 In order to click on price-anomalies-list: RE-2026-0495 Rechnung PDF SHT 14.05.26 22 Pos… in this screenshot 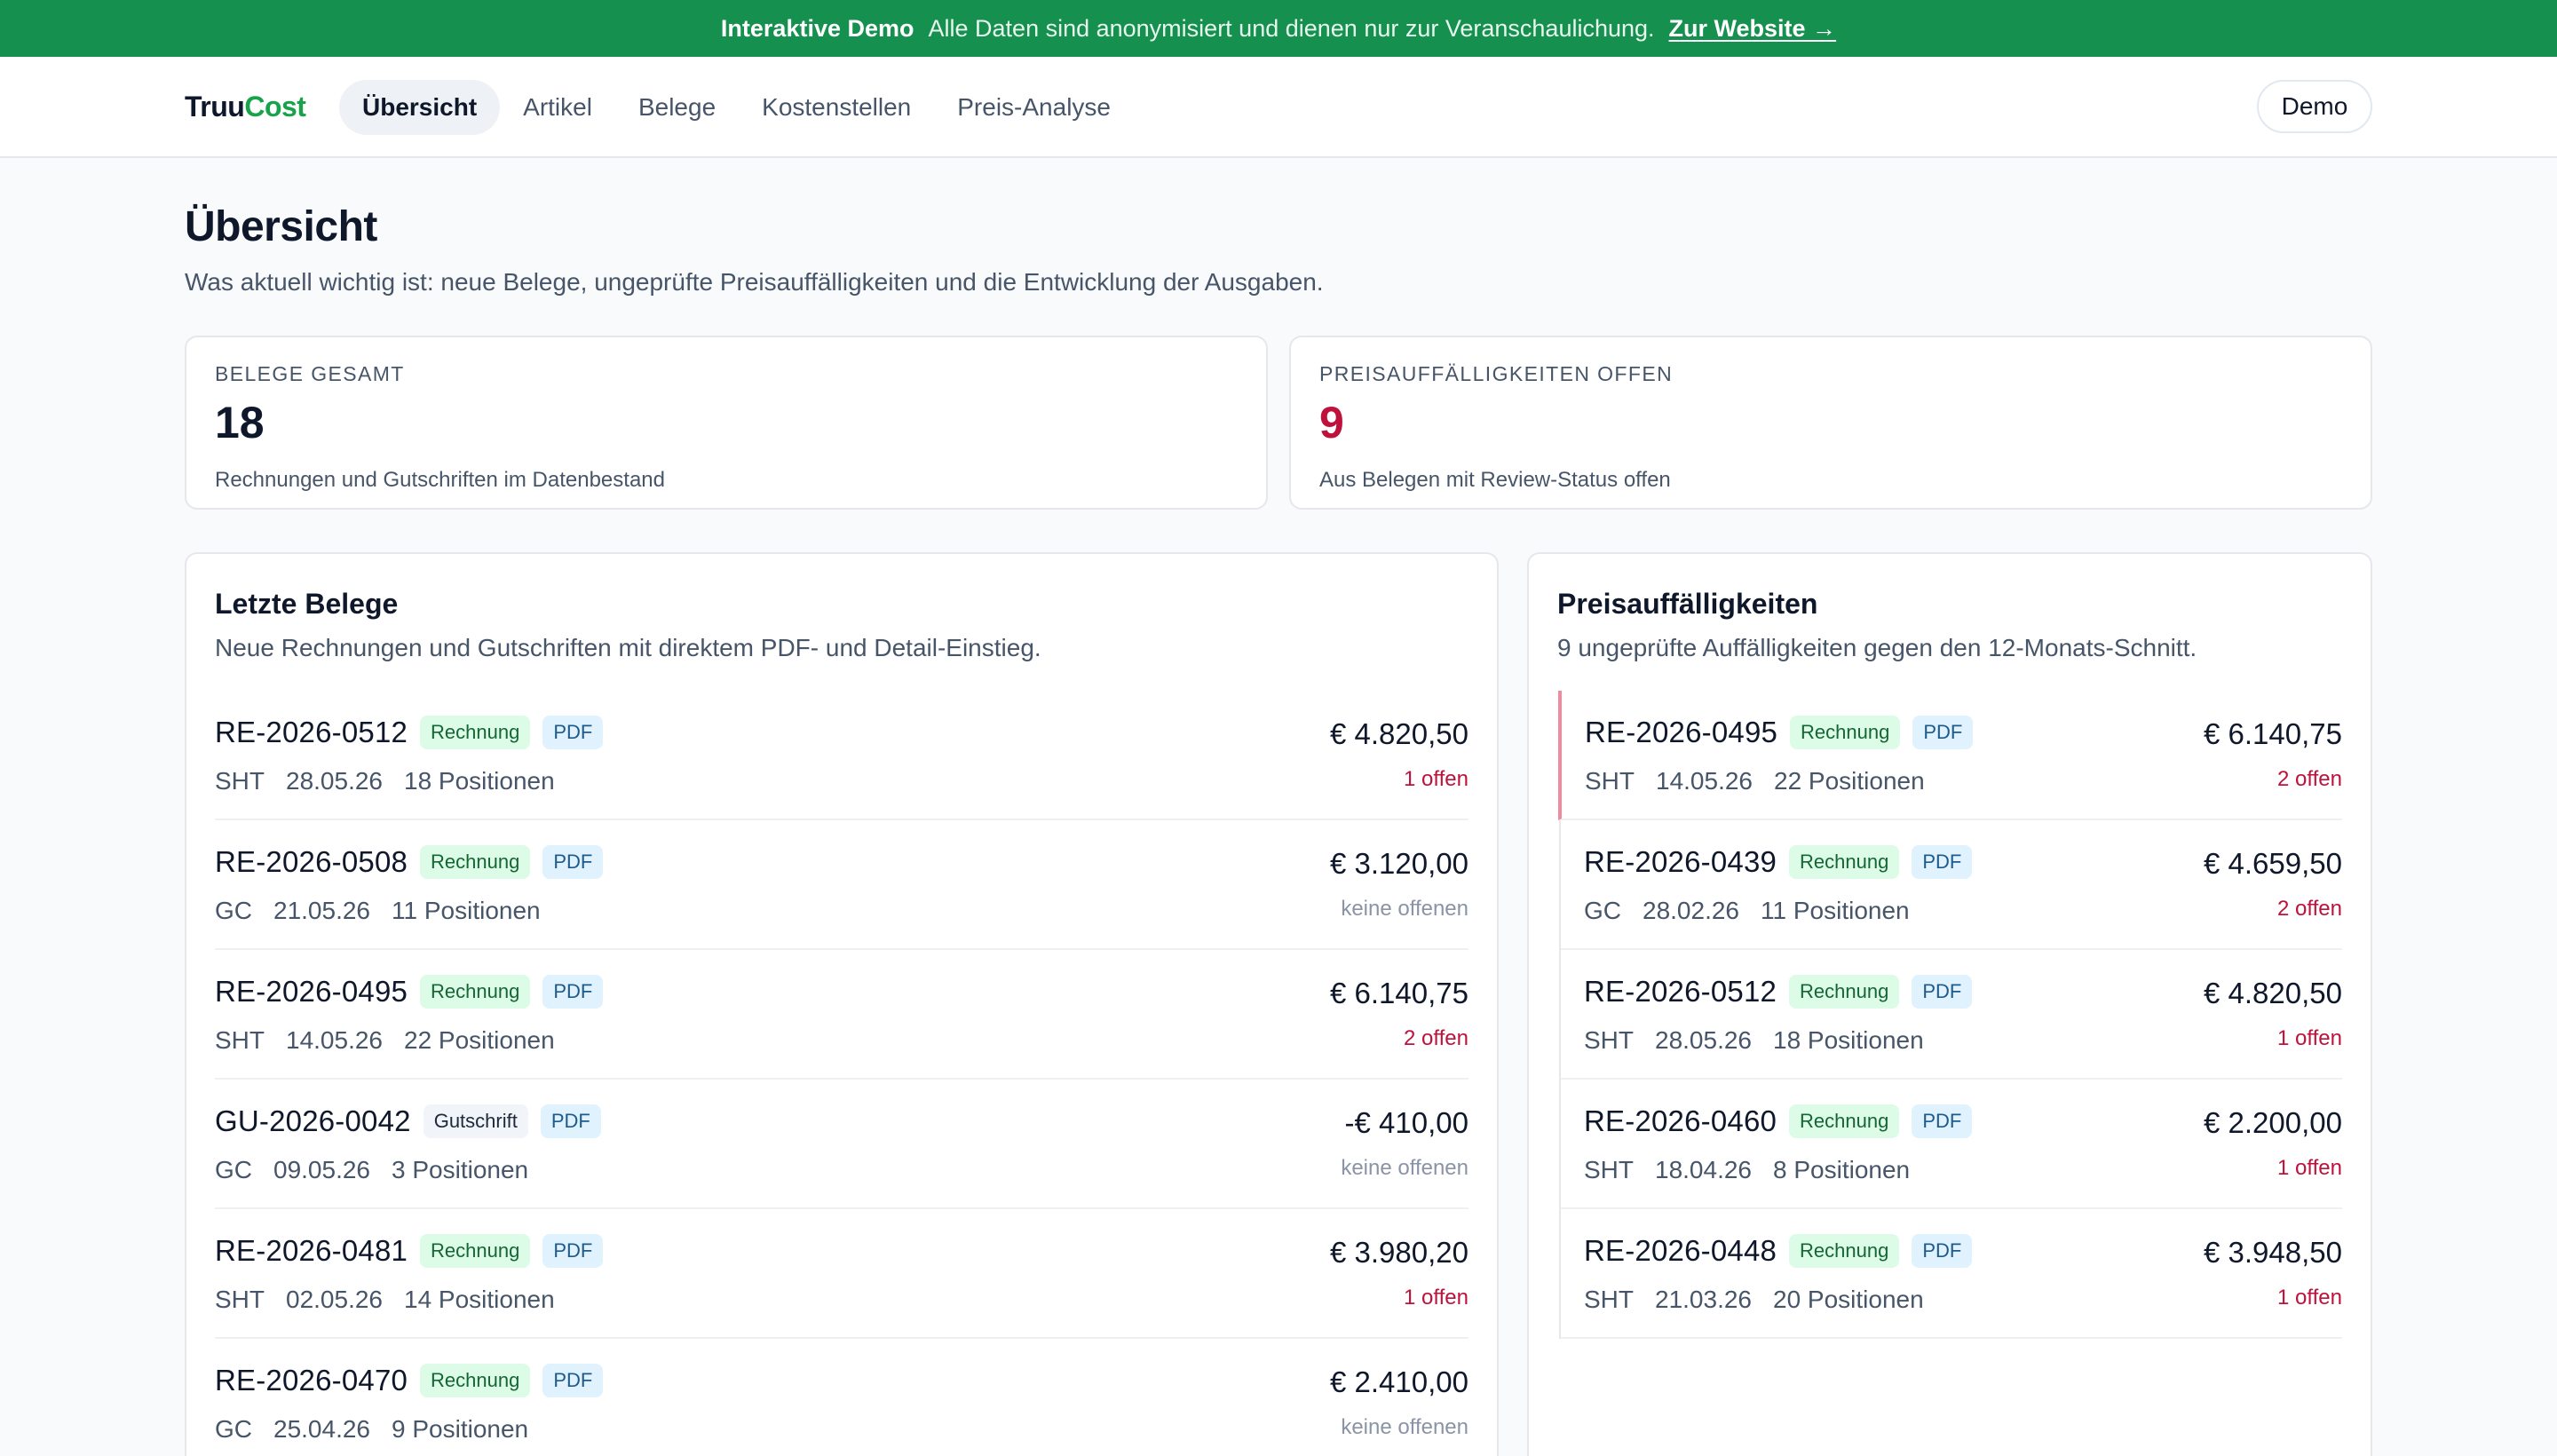, I will do `click(1950, 1015)`.